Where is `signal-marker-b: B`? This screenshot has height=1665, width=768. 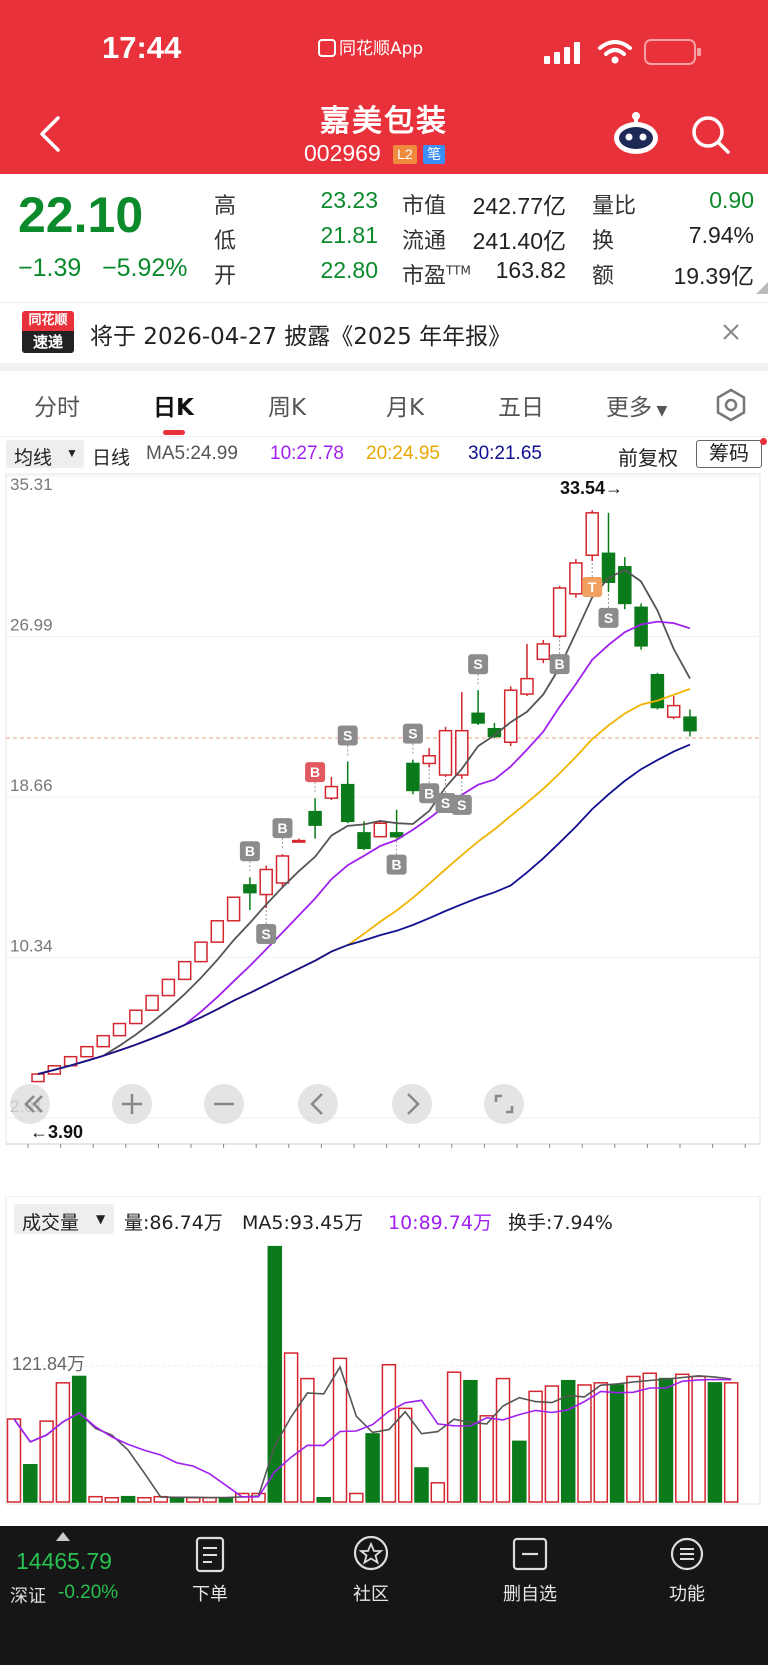 signal-marker-b: B is located at coordinates (559, 657).